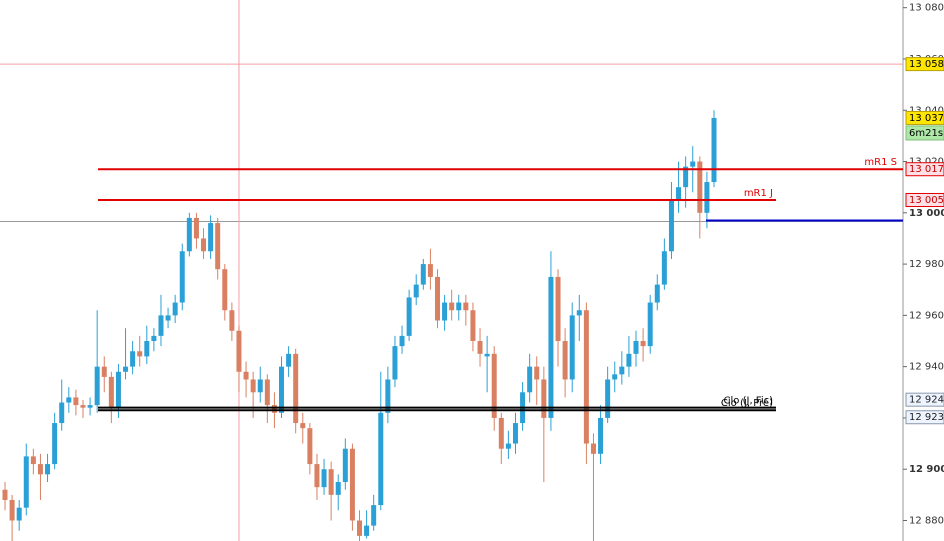 Image resolution: width=944 pixels, height=541 pixels. What do you see at coordinates (926, 520) in the screenshot?
I see `y-tick-label: 12 880` at bounding box center [926, 520].